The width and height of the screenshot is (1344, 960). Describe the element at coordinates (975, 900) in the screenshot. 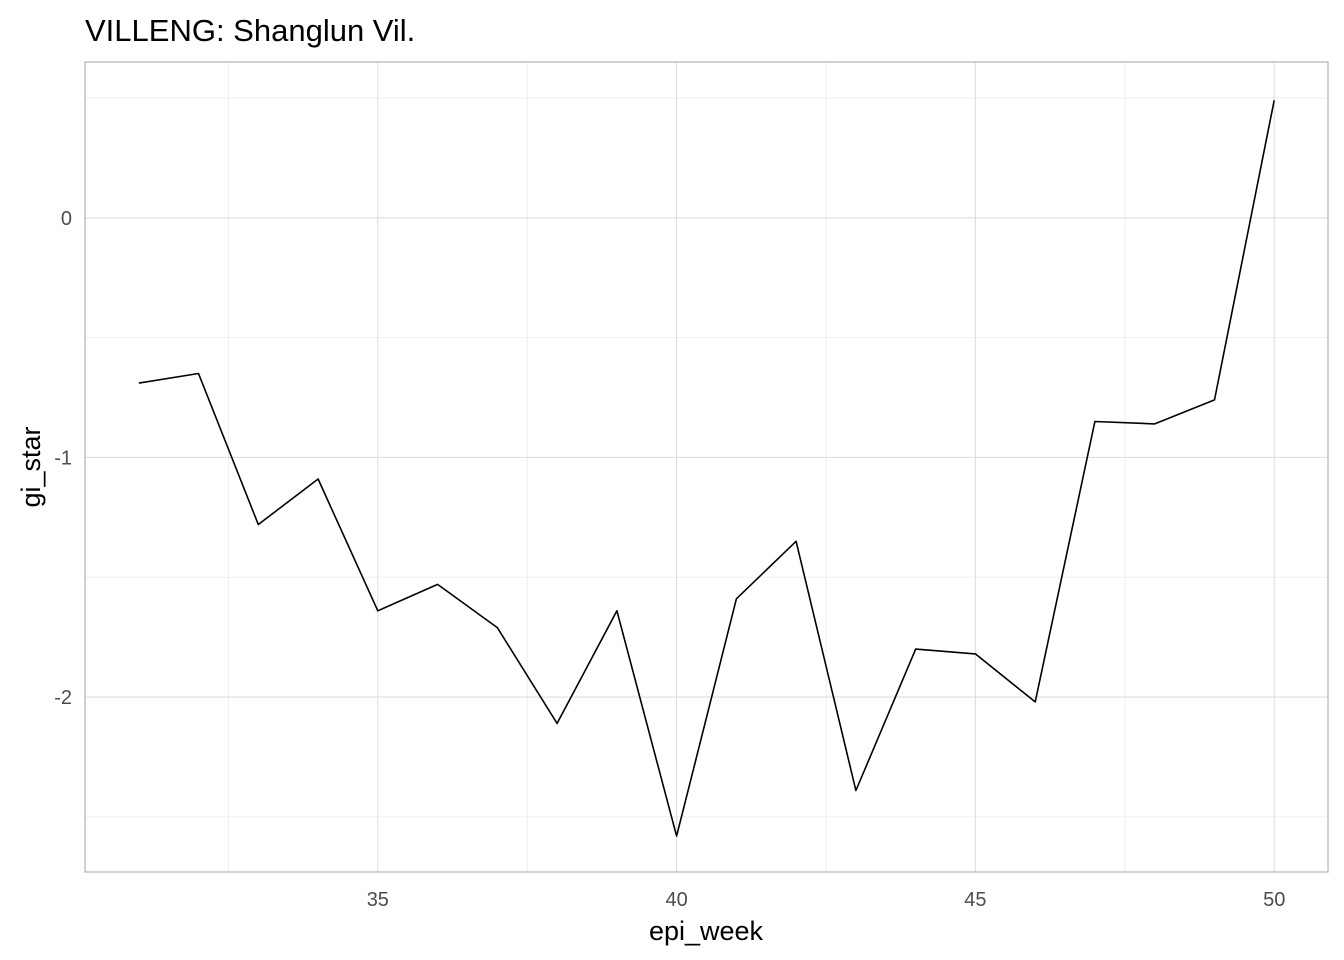

I see `x-tick-label: 45` at that location.